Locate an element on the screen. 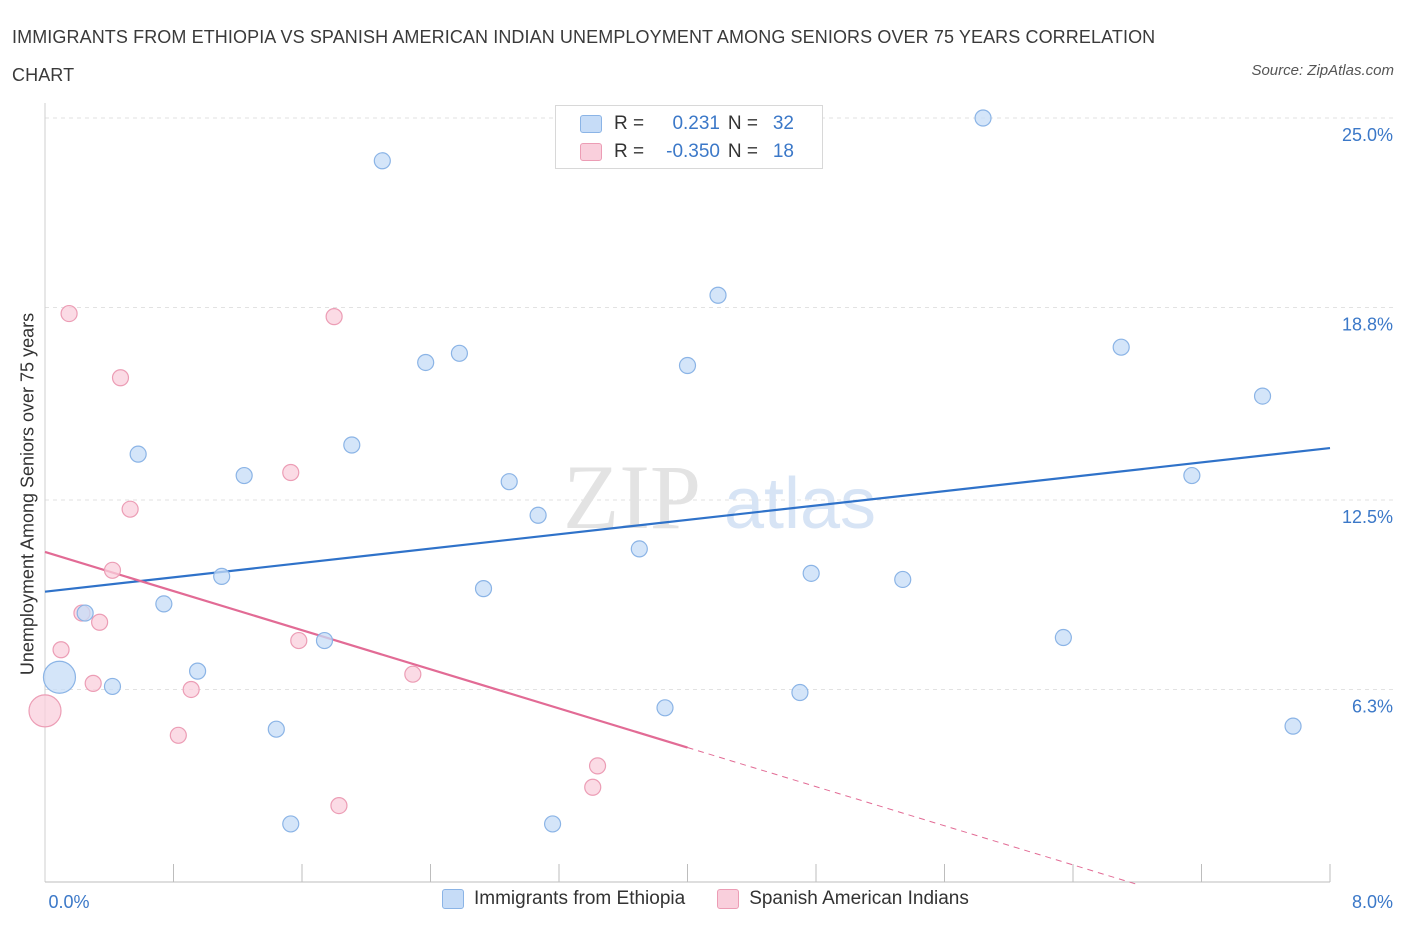 The width and height of the screenshot is (1406, 930). legend-n-value: 18 is located at coordinates (783, 151).